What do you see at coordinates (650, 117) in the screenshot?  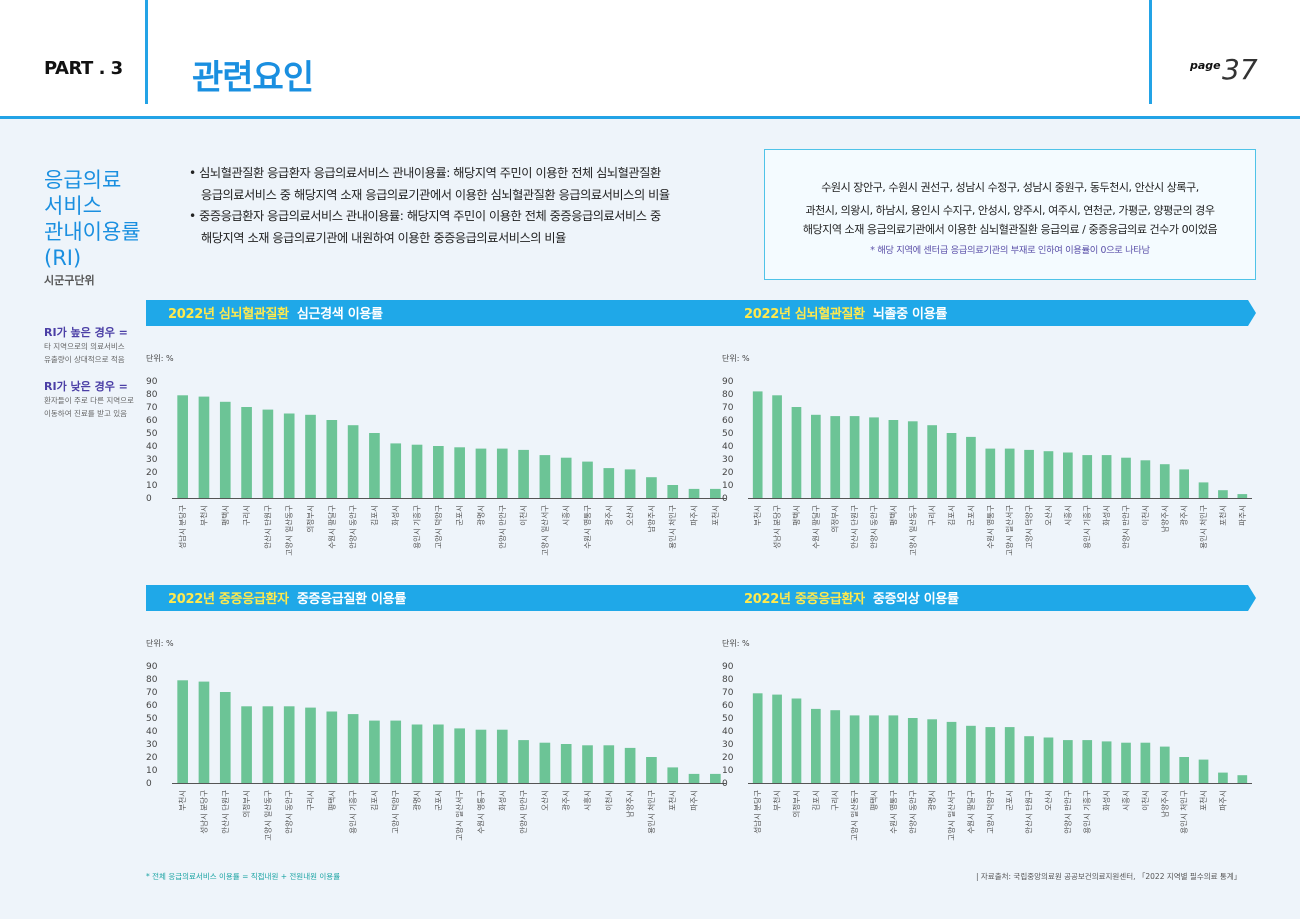 I see `header-rule` at bounding box center [650, 117].